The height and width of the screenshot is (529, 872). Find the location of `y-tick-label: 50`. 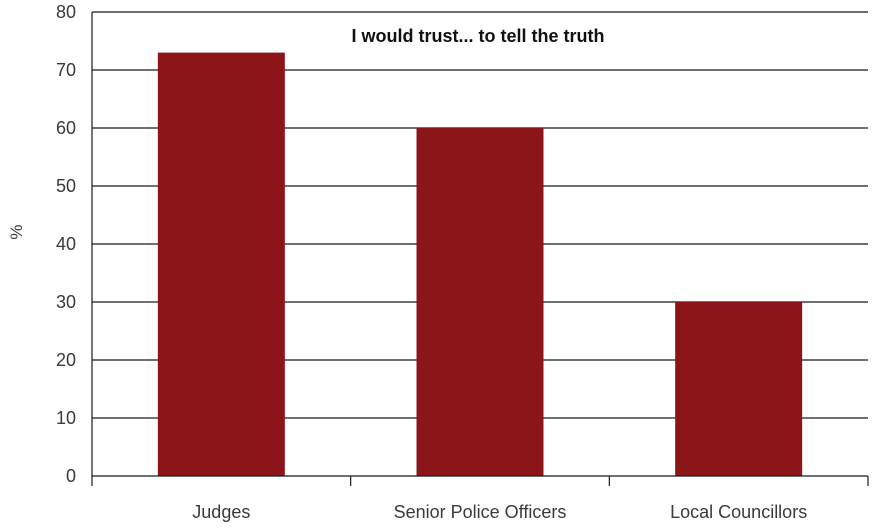

y-tick-label: 50 is located at coordinates (66, 186).